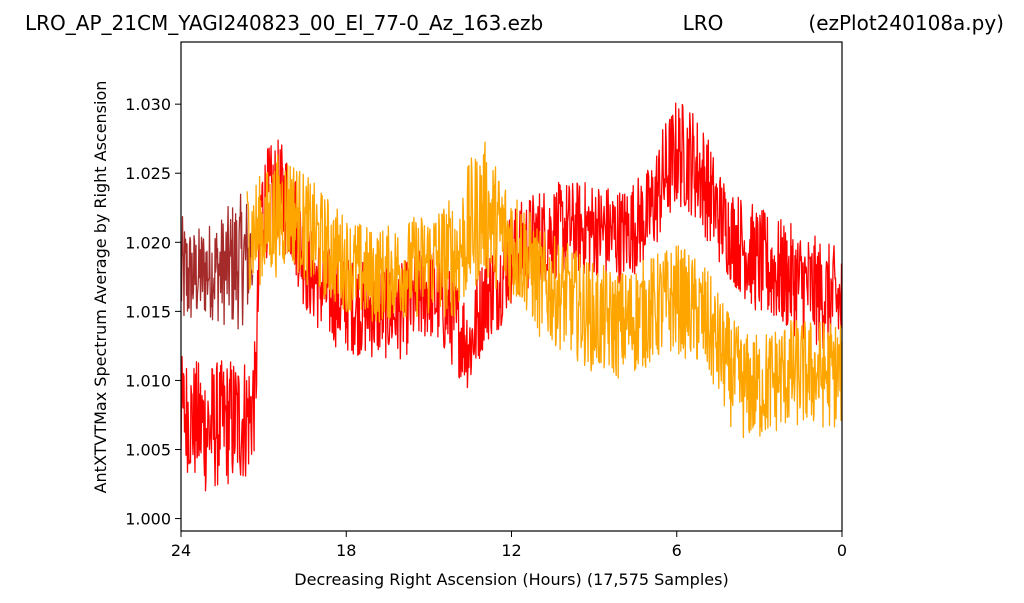  I want to click on x-axis: 24 18 12 6 0, so click(509, 545).